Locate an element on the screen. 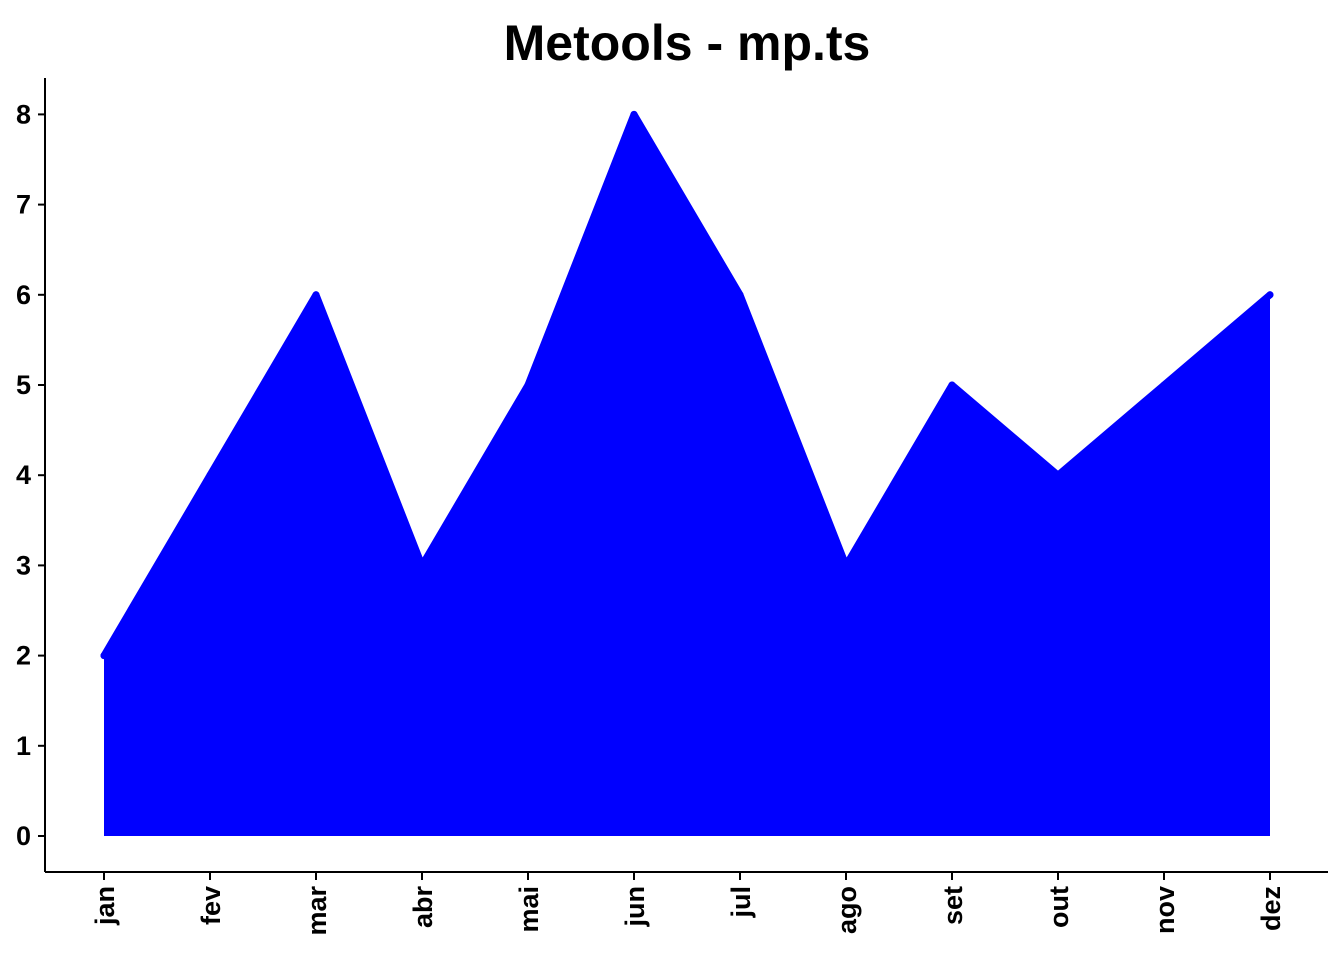 Image resolution: width=1344 pixels, height=960 pixels. x-tick-label-nov: nov is located at coordinates (1165, 910).